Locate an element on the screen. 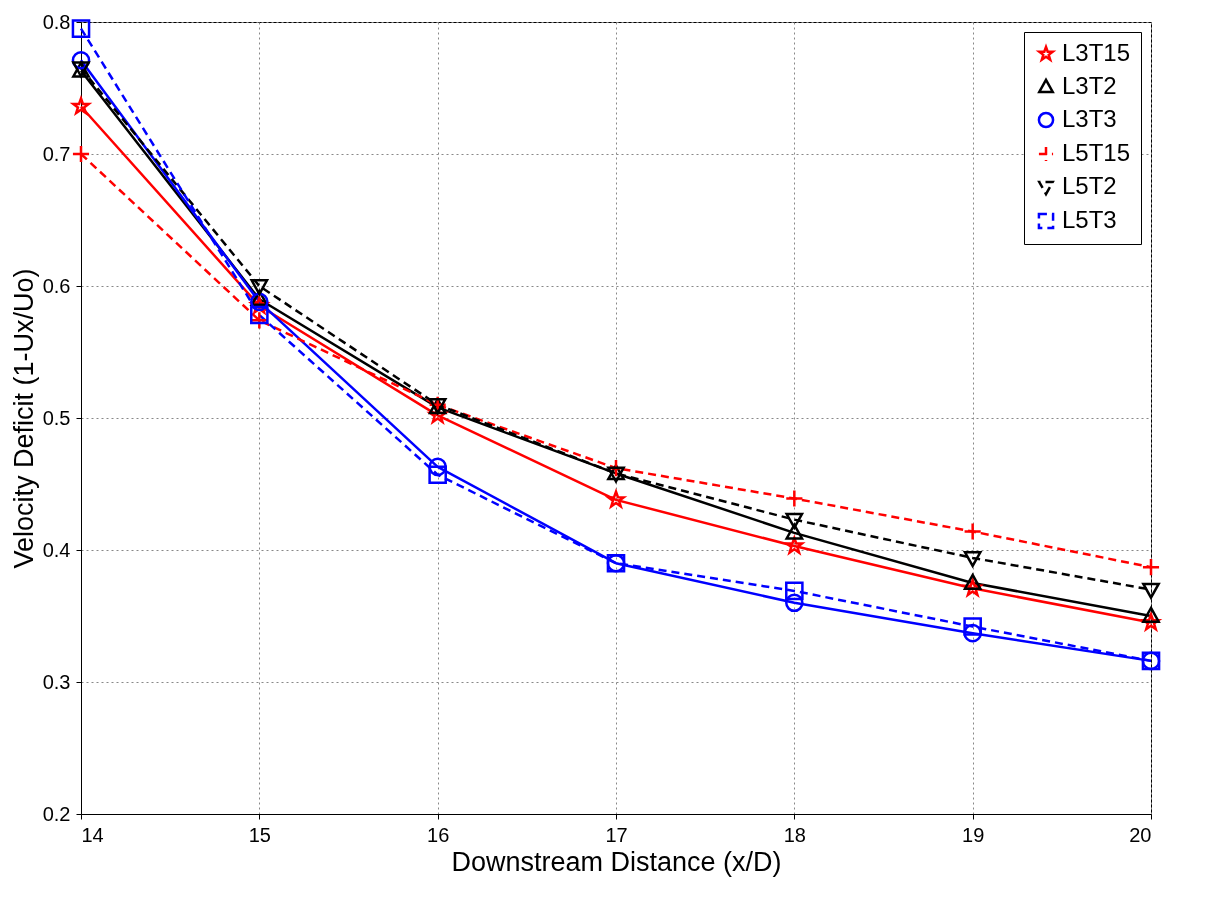  y-tick-label: 0.7 is located at coordinates (56, 153).